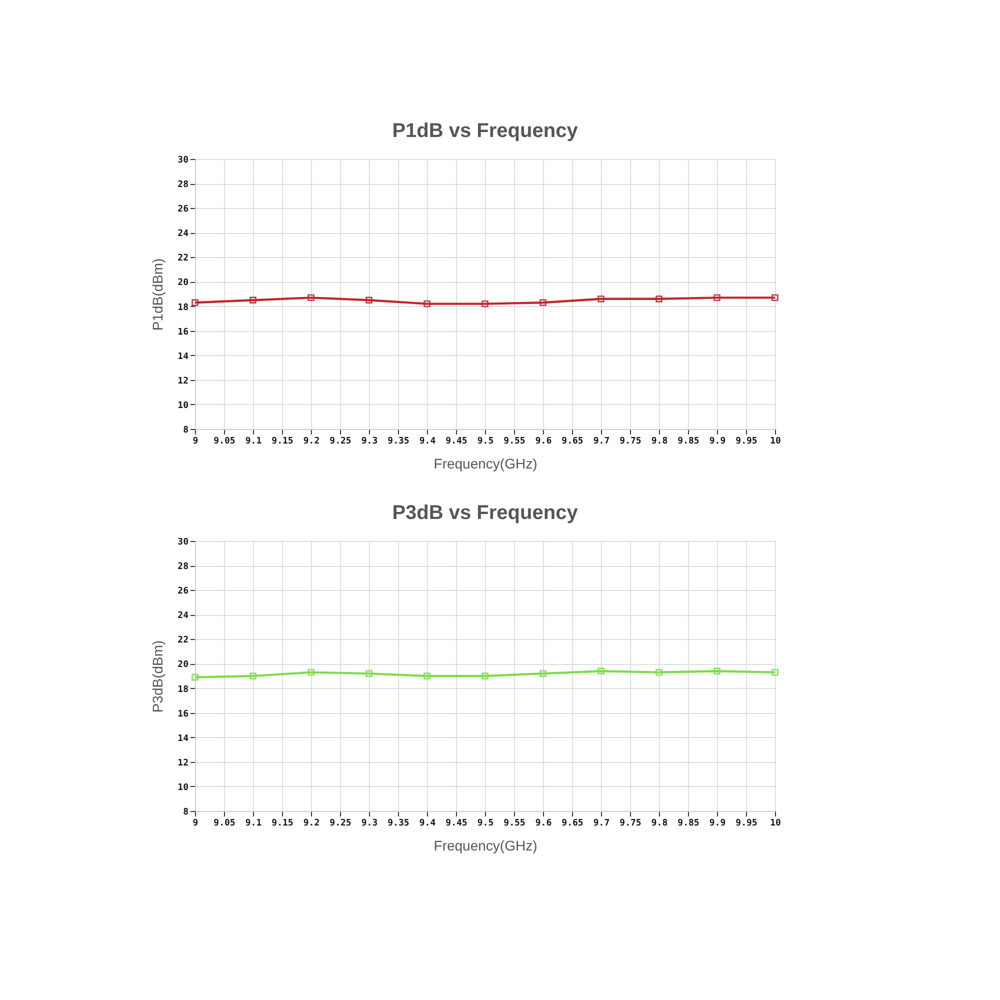 Image resolution: width=1000 pixels, height=1000 pixels. Describe the element at coordinates (485, 513) in the screenshot. I see `chart-title: P3dB vs Frequency` at that location.